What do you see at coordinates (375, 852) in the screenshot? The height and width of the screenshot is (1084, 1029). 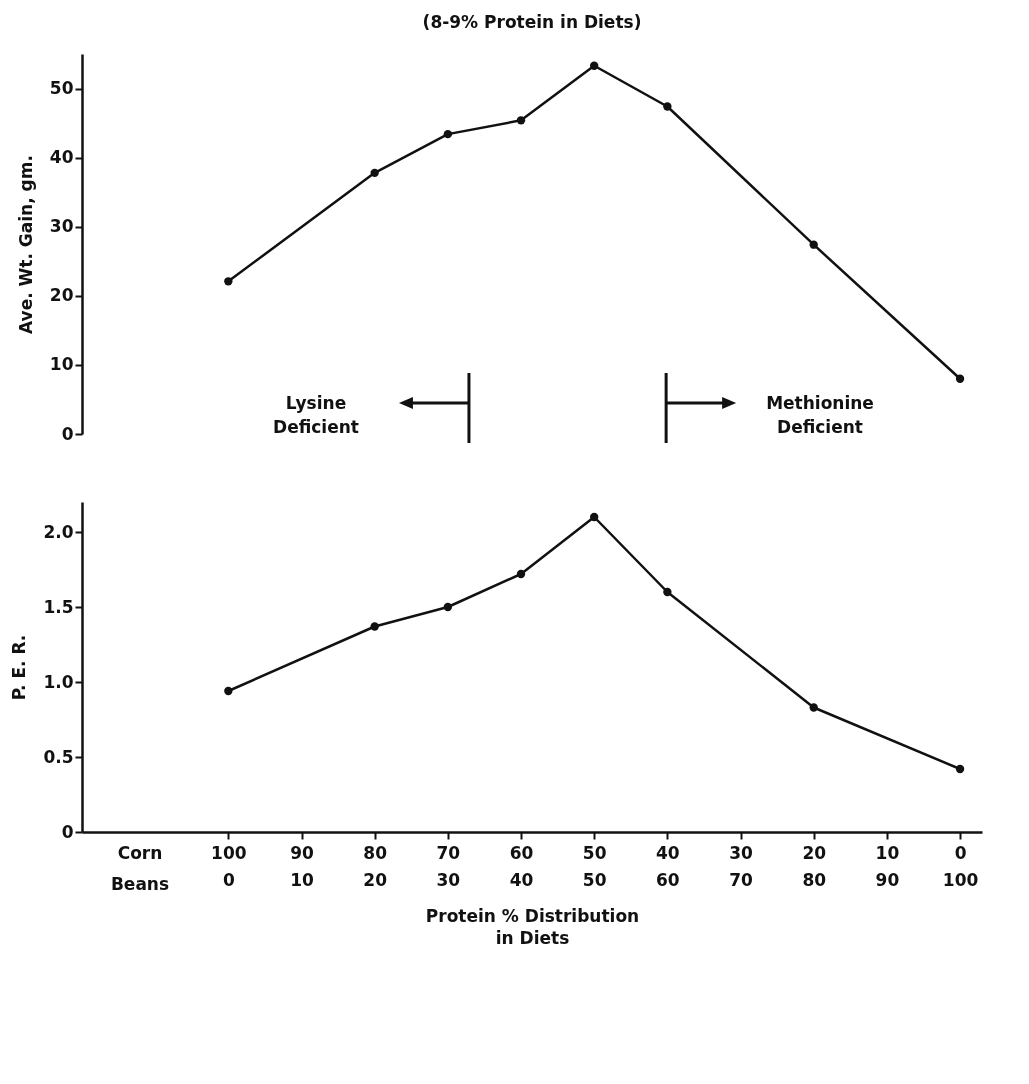 I see `x-tick-label: 80` at bounding box center [375, 852].